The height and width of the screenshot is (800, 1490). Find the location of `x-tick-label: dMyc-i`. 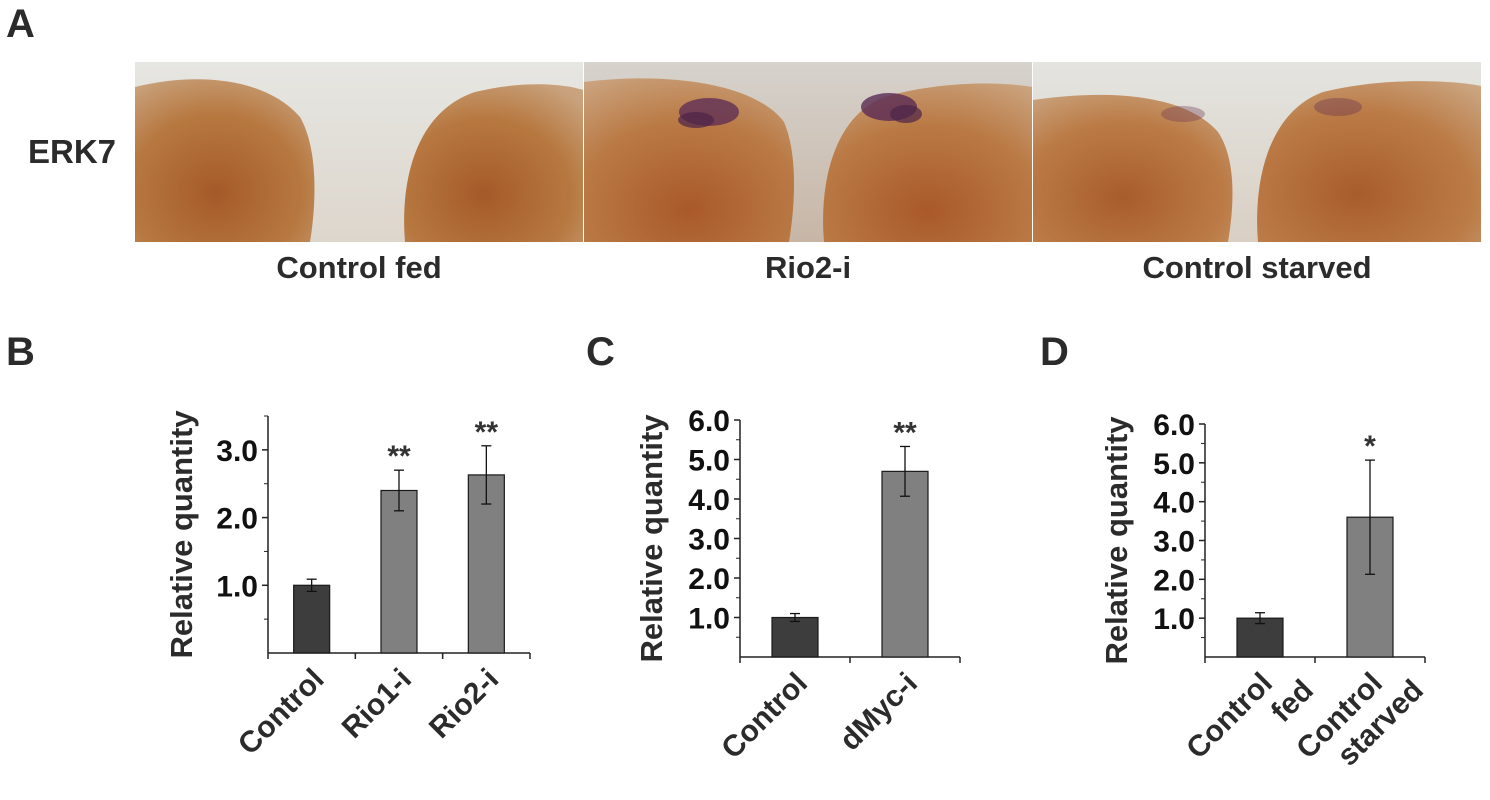

x-tick-label: dMyc-i is located at coordinates (878, 712).